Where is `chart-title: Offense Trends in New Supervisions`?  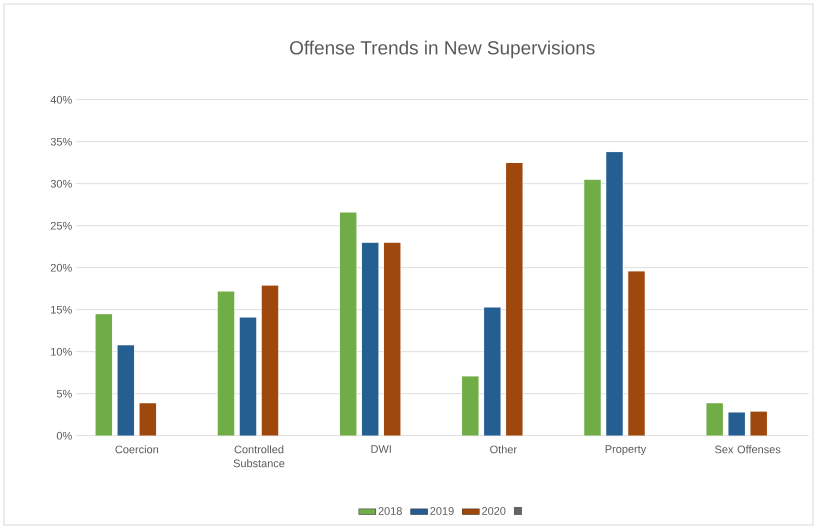 chart-title: Offense Trends in New Supervisions is located at coordinates (442, 49).